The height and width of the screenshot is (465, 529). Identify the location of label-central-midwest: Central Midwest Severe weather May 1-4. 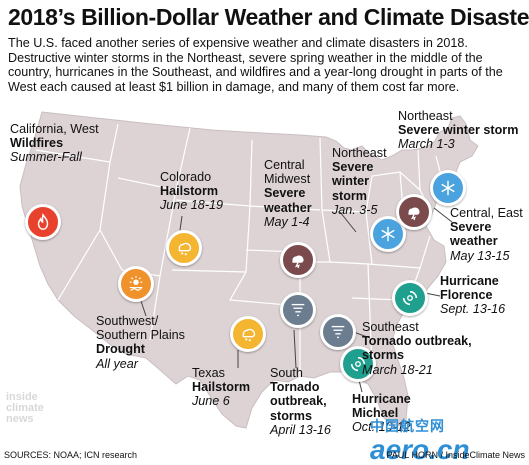
(288, 193).